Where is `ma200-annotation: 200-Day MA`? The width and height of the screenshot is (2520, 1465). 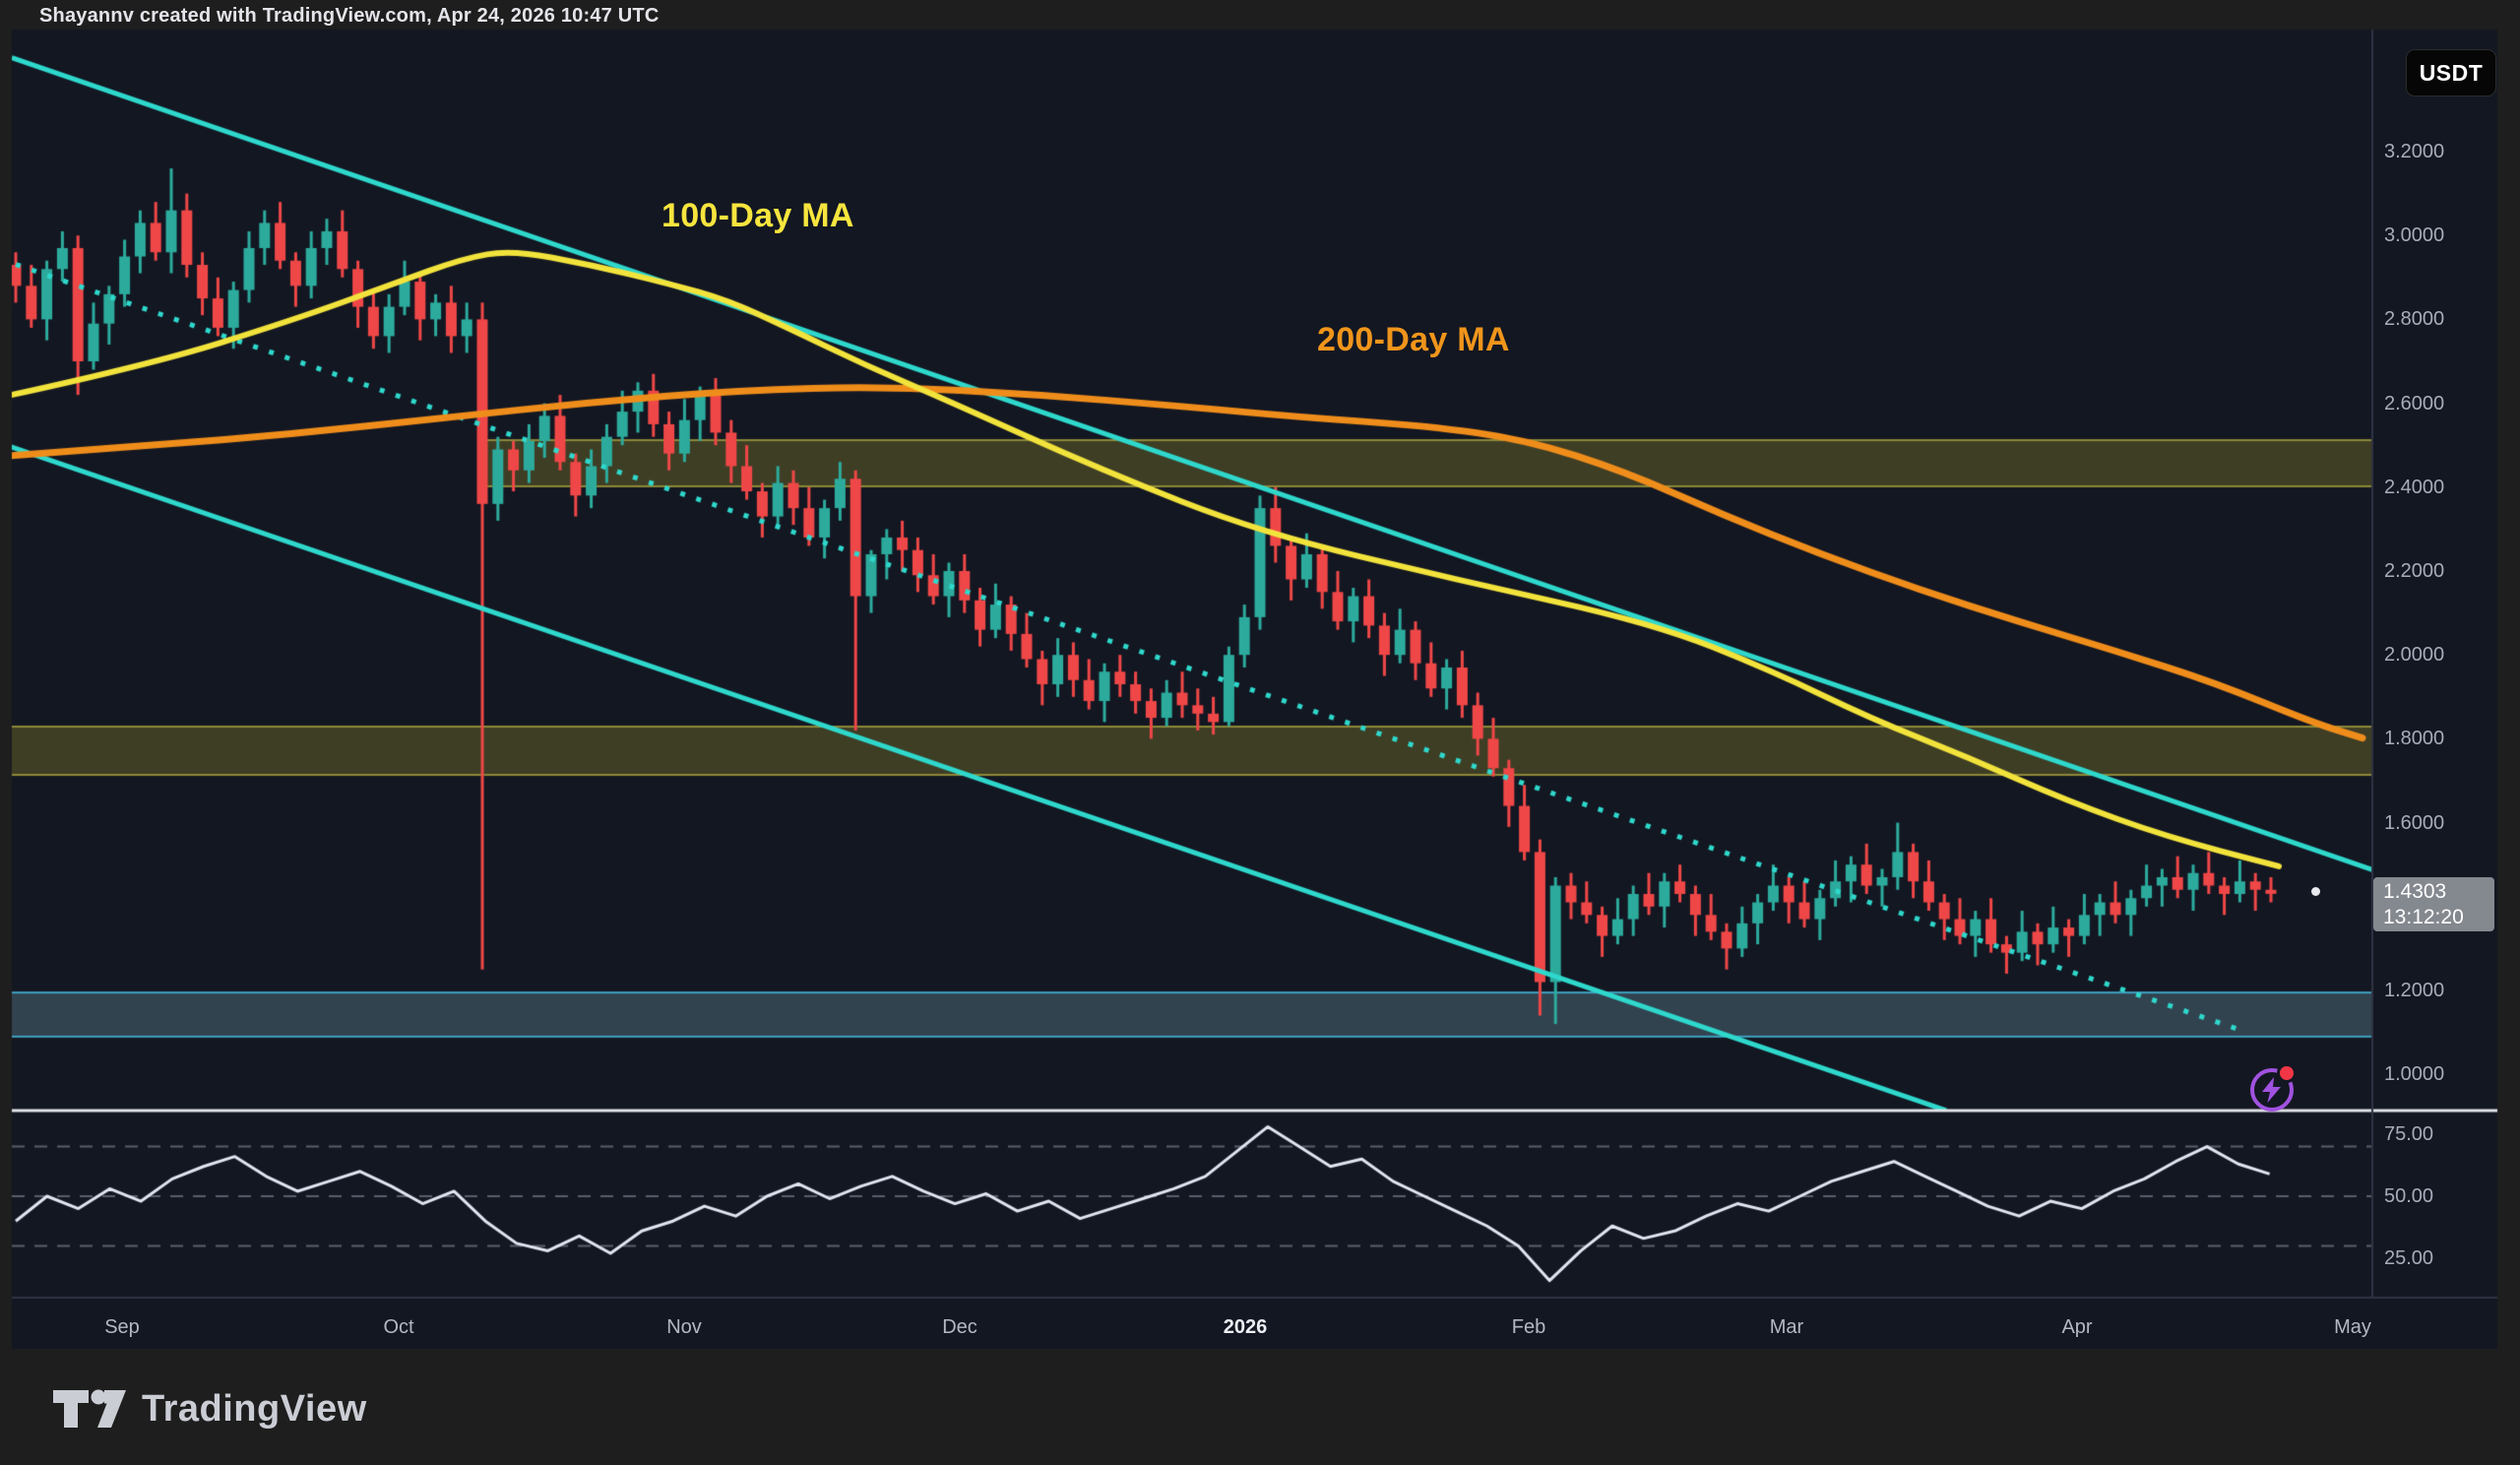 ma200-annotation: 200-Day MA is located at coordinates (1413, 340).